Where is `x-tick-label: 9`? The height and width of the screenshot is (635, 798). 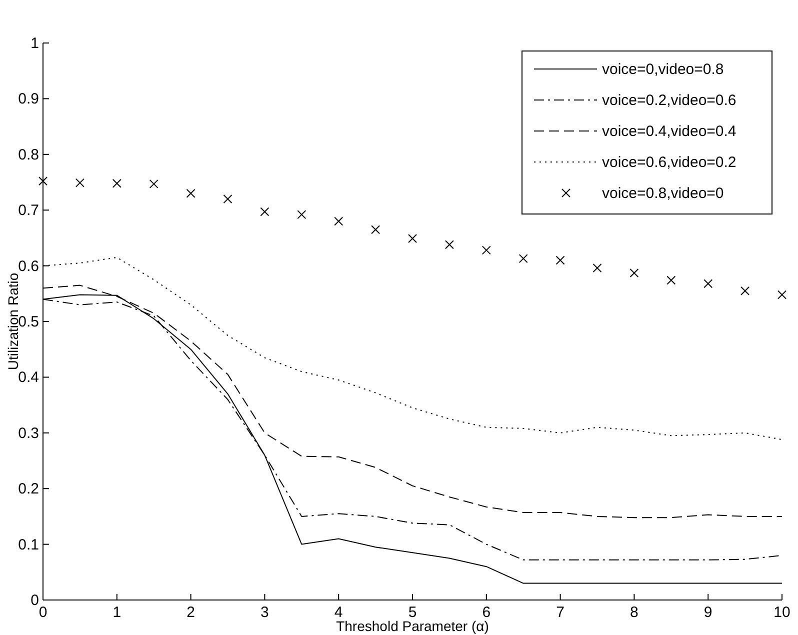 x-tick-label: 9 is located at coordinates (708, 612).